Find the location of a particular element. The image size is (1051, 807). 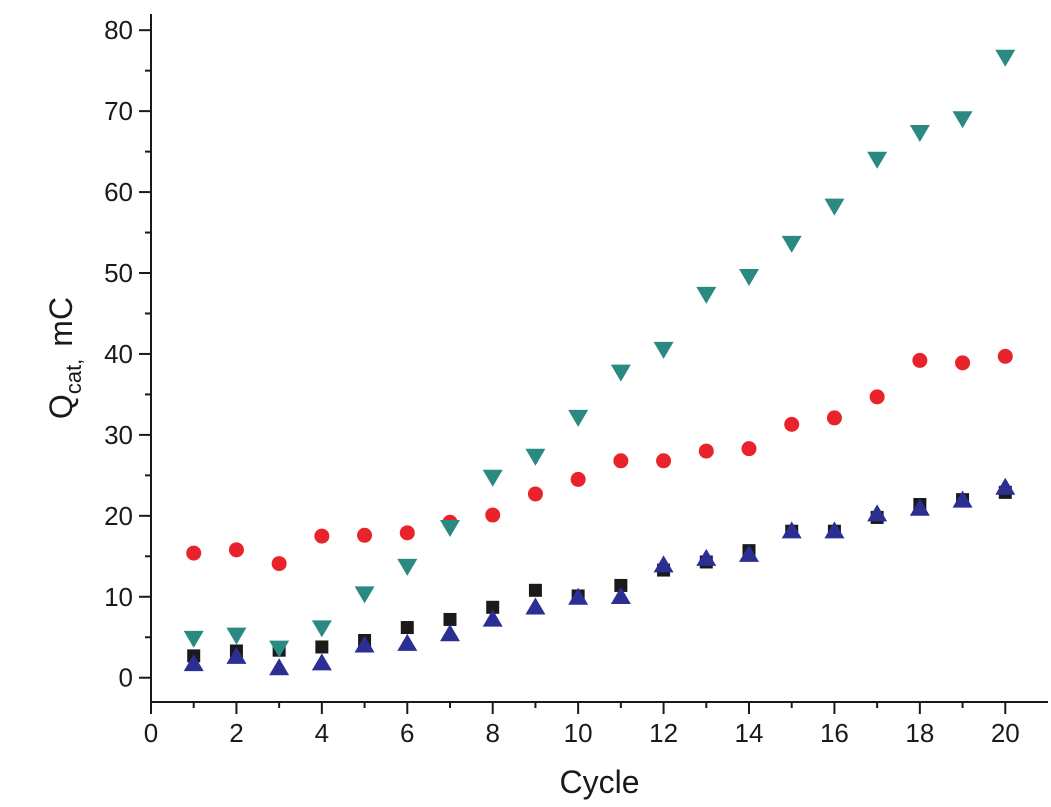

y-axis-title-unit: mC is located at coordinates (61, 322).